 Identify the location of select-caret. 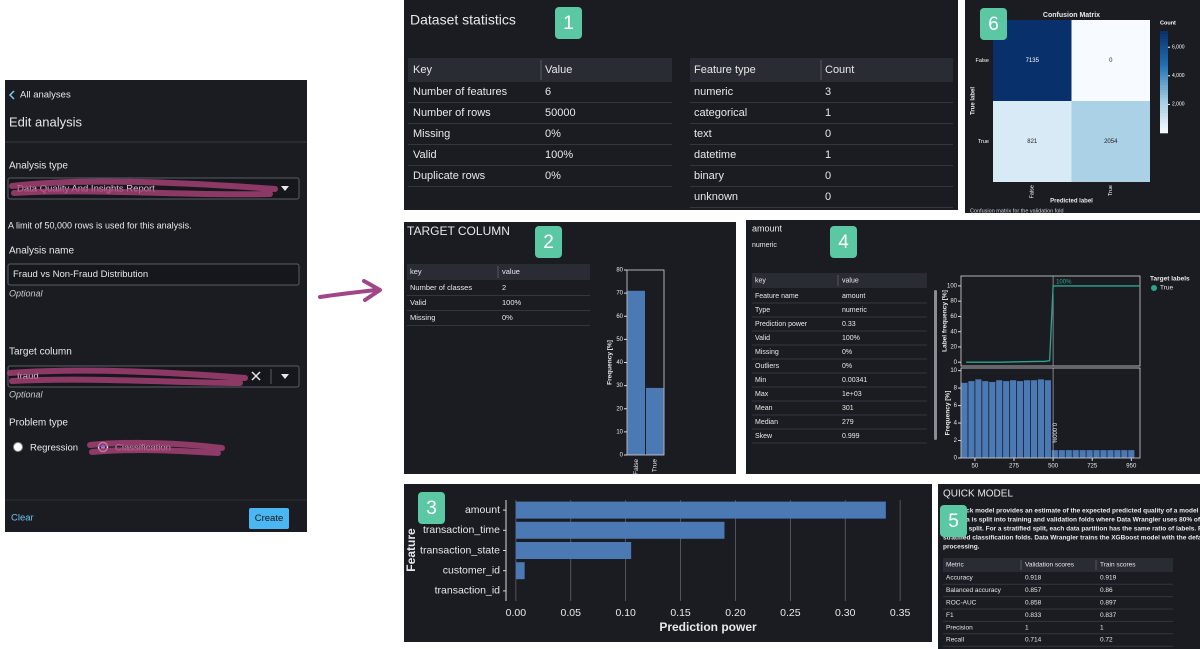
(285, 188).